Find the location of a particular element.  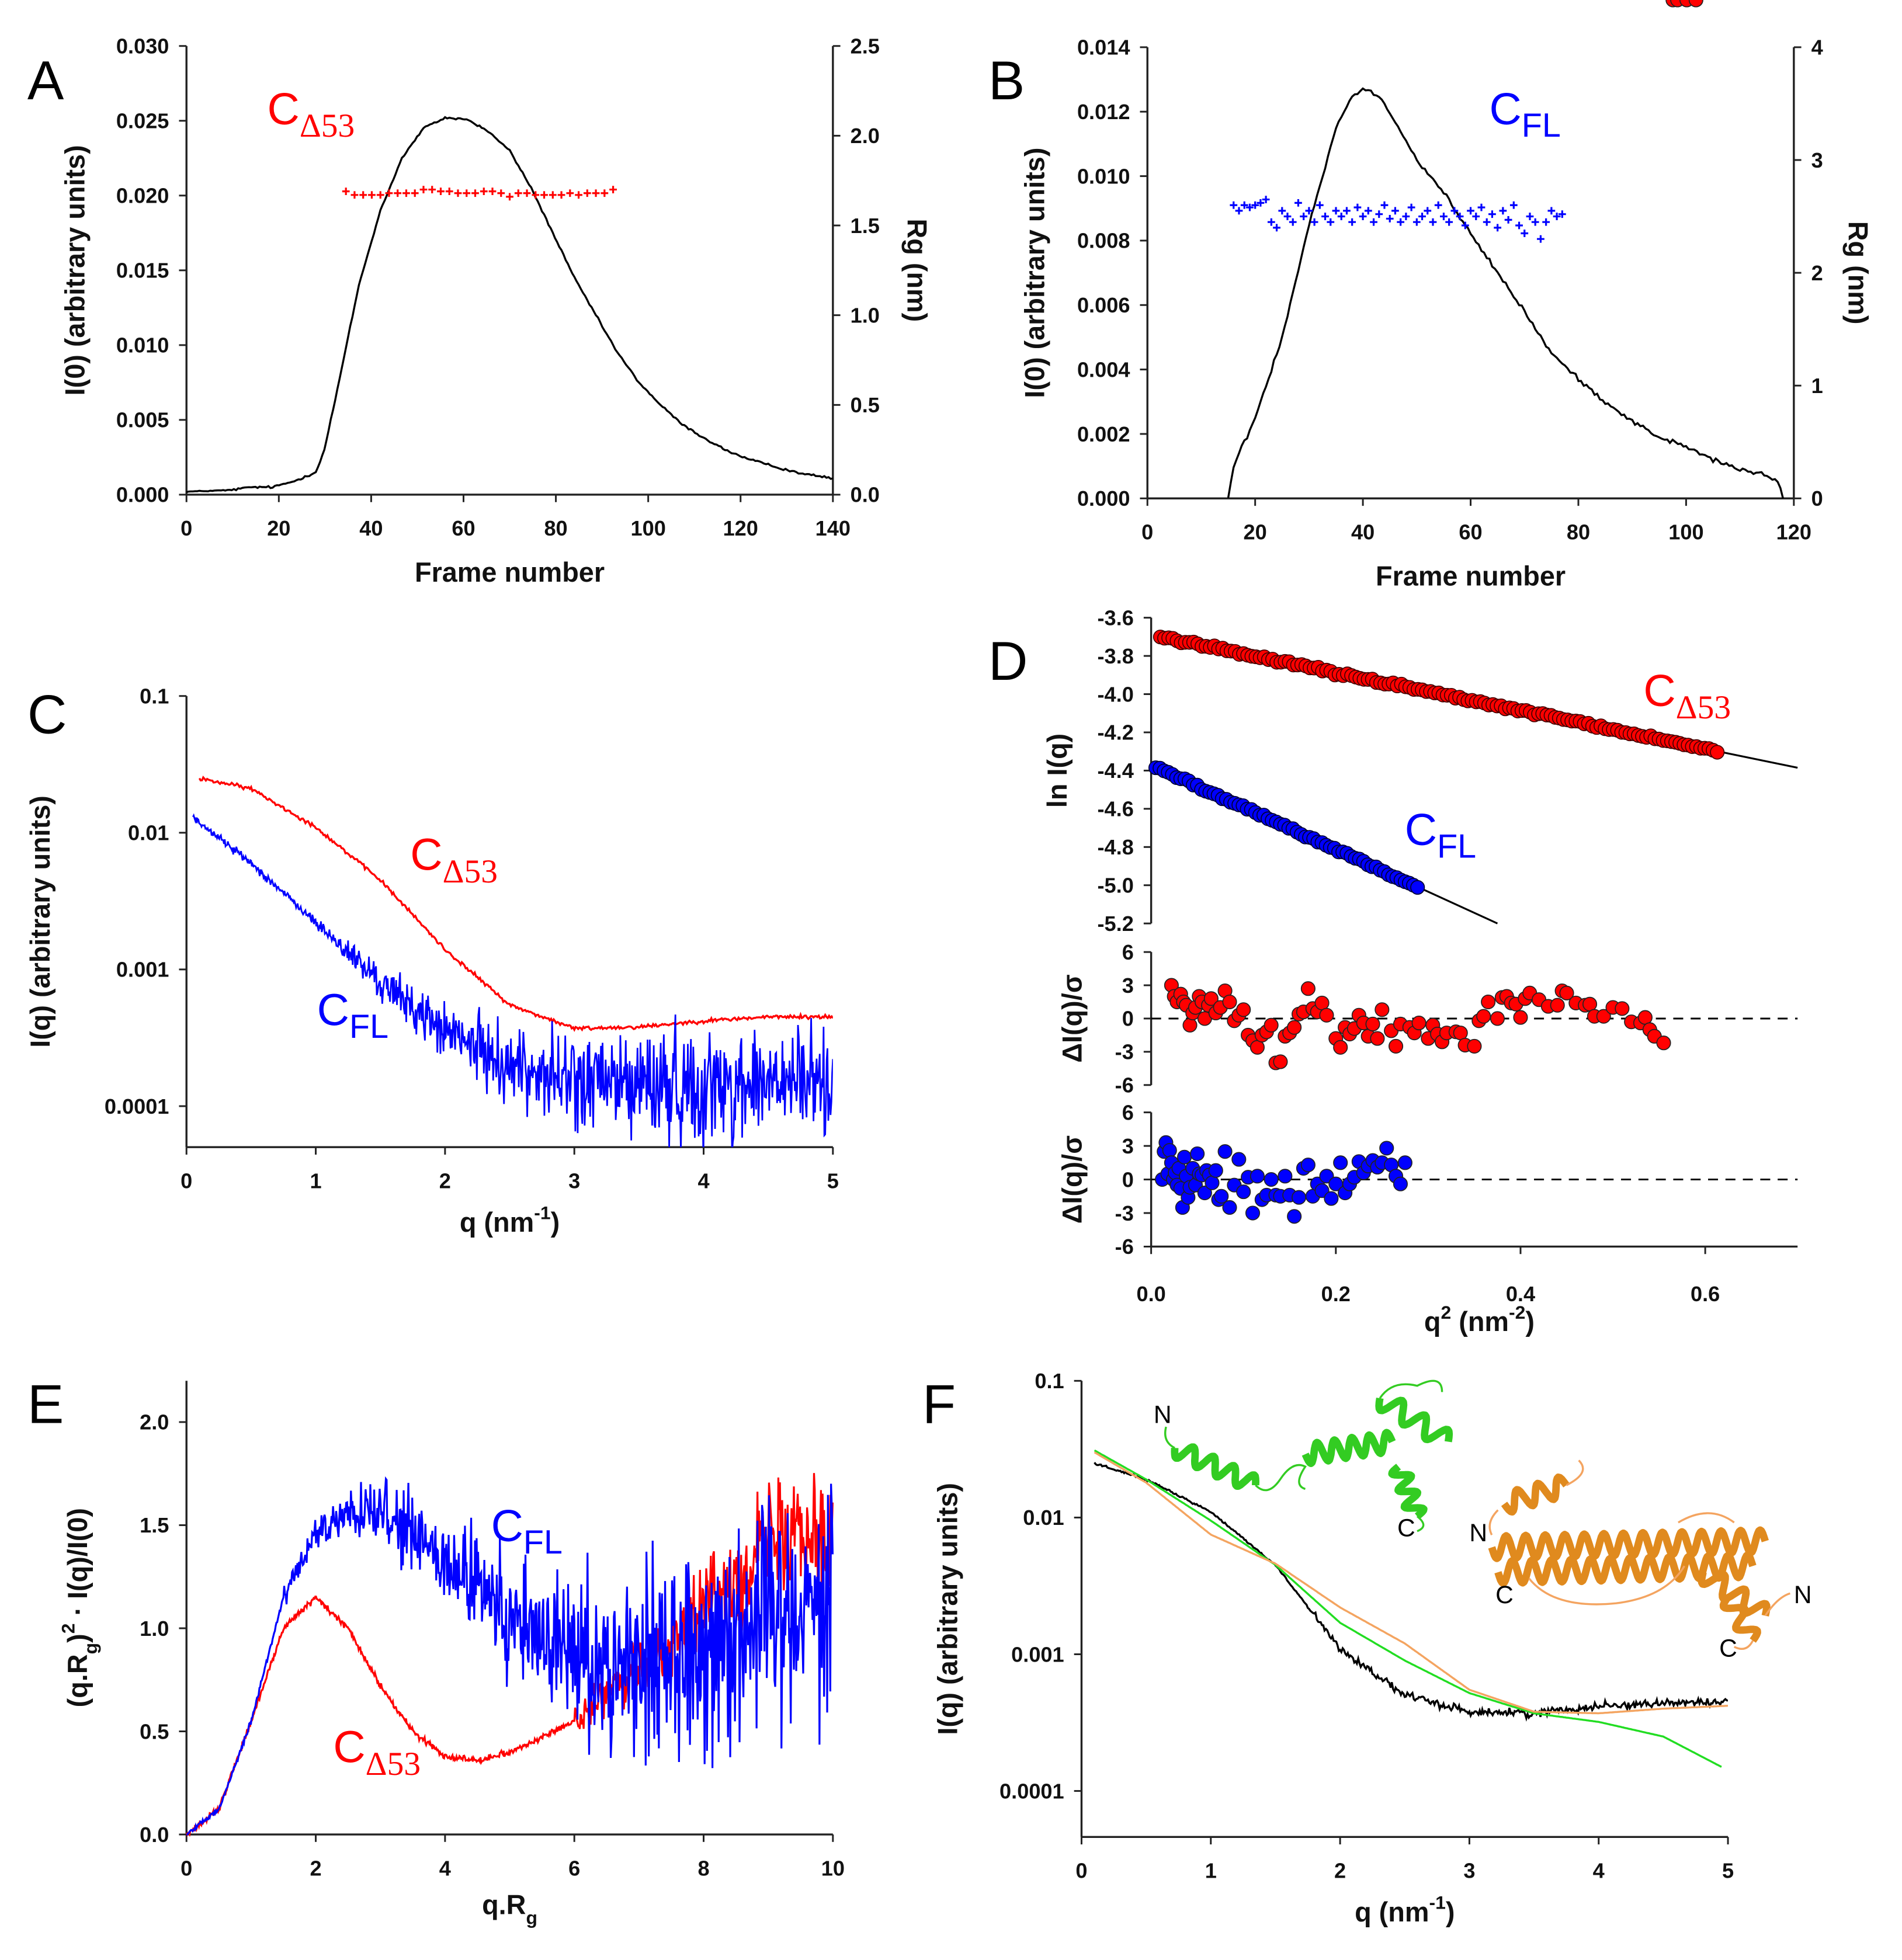

x-axis-title: Frame number is located at coordinates (1471, 576).